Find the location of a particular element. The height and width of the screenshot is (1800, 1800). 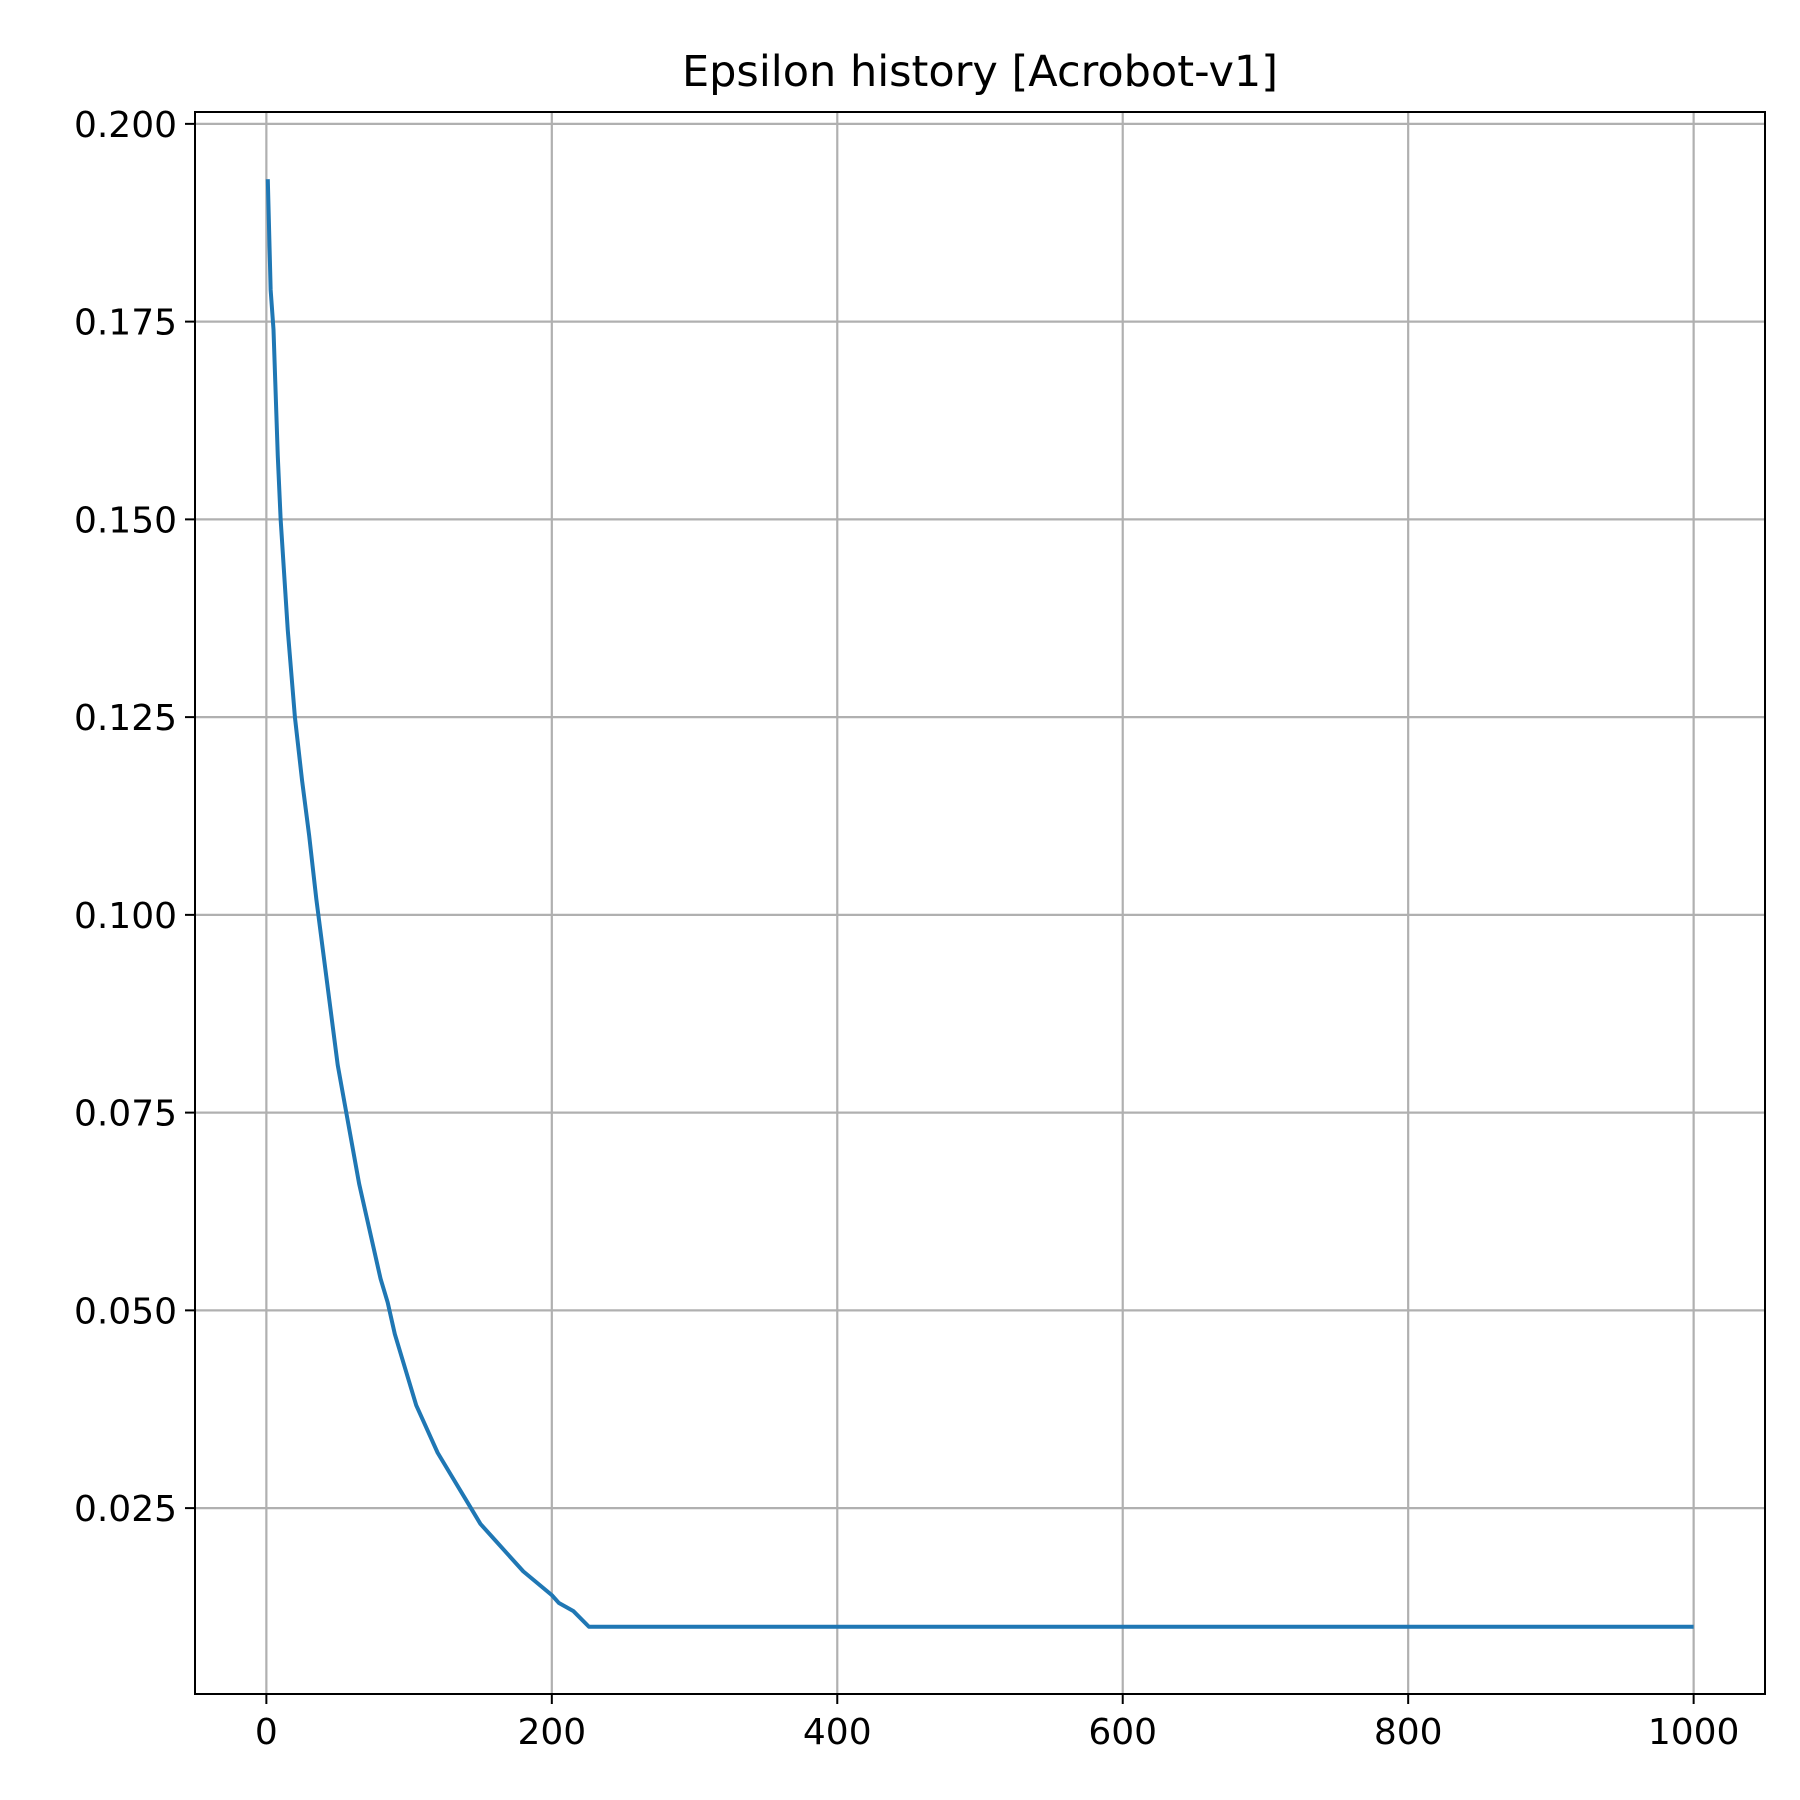

y-axis-ticks: 0.025 0.050 0.075 0.100 0.125 0.150 0.175 0.200 is located at coordinates (134, 817).